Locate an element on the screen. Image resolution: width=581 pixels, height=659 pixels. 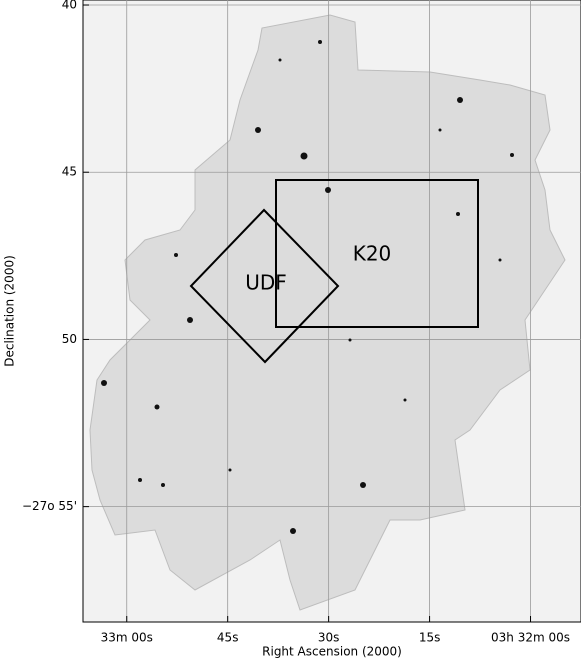
y-tick-label: 45 is located at coordinates (69, 172).